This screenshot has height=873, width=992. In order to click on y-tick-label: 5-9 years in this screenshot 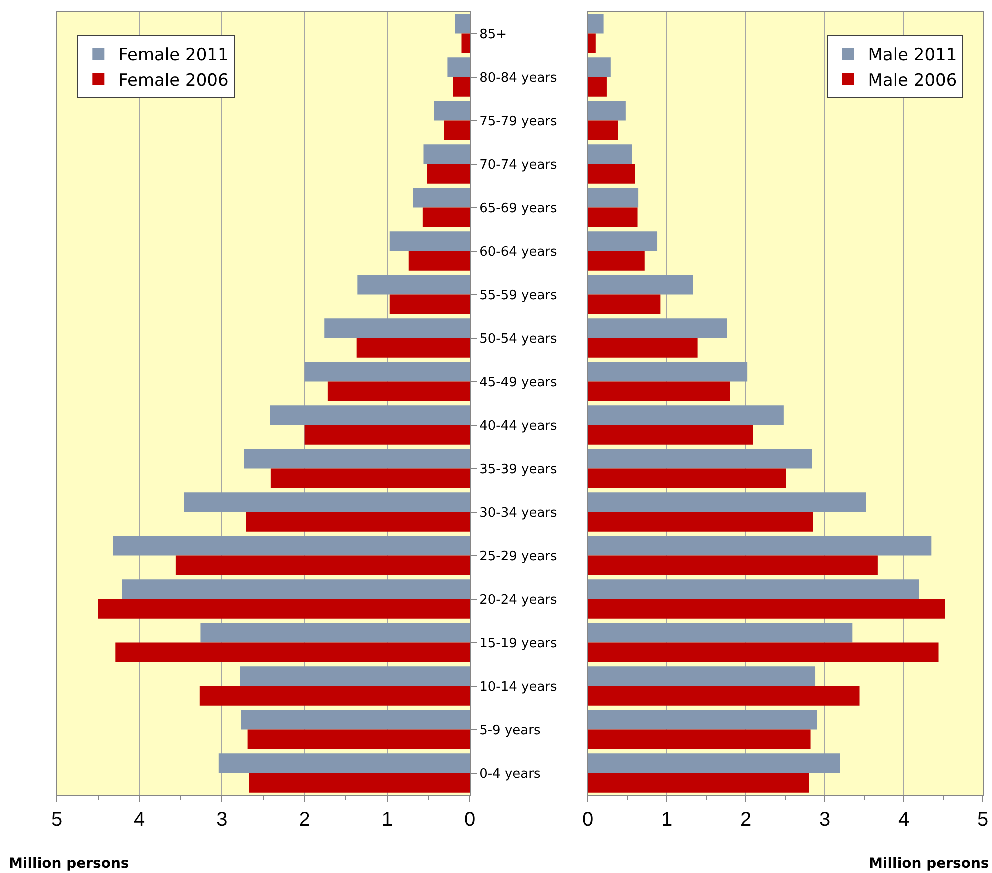, I will do `click(510, 730)`.